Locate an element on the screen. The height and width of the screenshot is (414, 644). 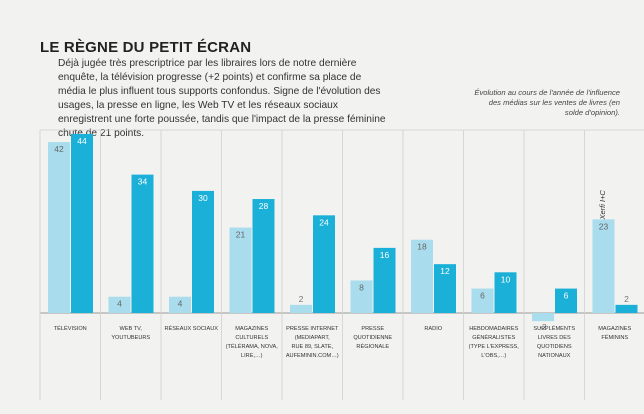
chart-title: LE RÈGNE DU PETIT ÉCRAN is located at coordinates (146, 47).